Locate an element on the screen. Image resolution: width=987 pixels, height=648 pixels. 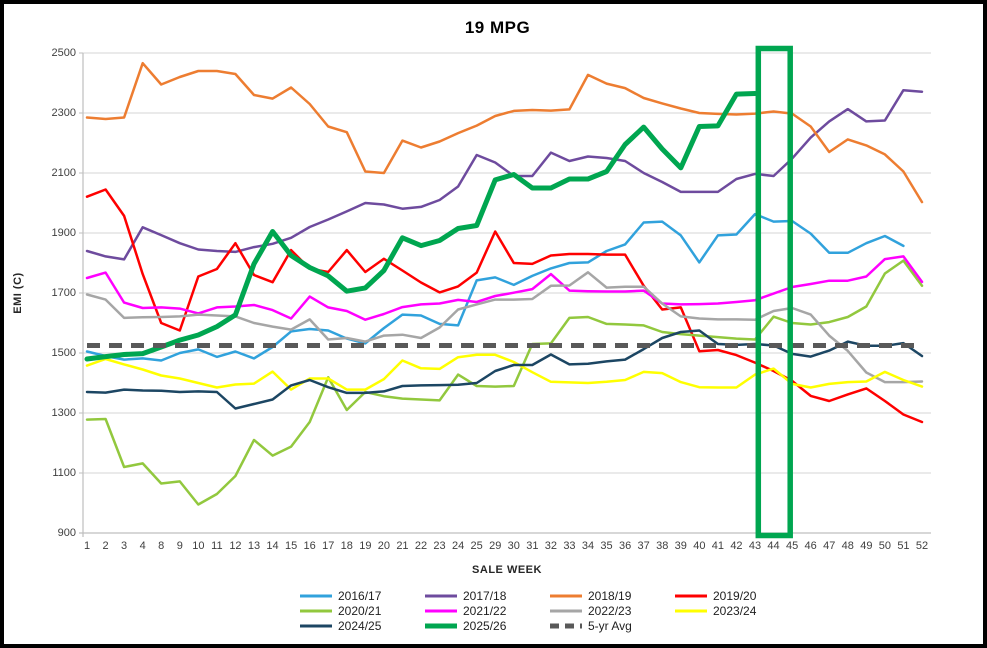
legend-label: 2017/18 is located at coordinates (485, 595).